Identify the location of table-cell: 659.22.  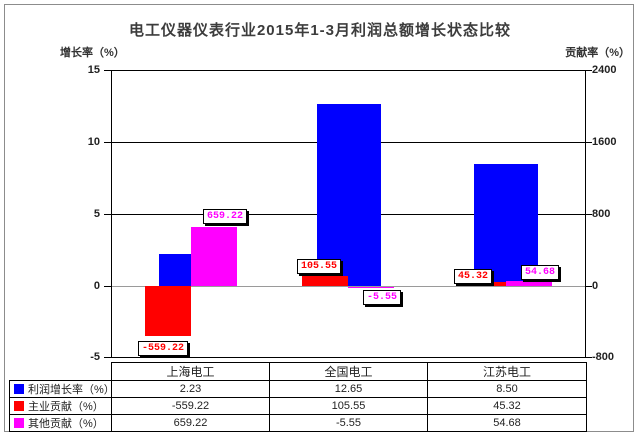
(190, 423).